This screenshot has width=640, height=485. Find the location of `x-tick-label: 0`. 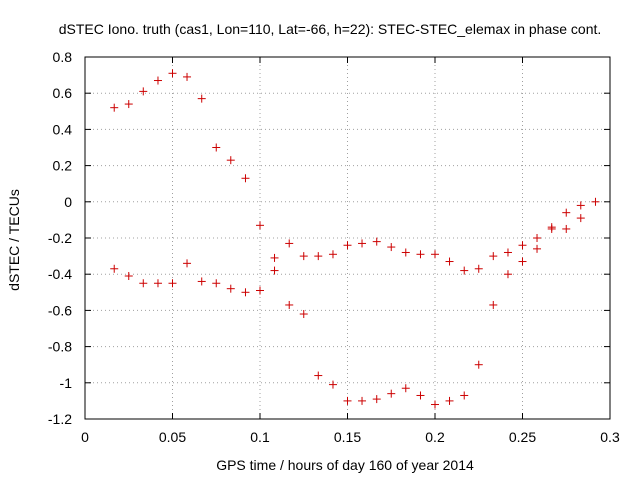

x-tick-label: 0 is located at coordinates (85, 437).